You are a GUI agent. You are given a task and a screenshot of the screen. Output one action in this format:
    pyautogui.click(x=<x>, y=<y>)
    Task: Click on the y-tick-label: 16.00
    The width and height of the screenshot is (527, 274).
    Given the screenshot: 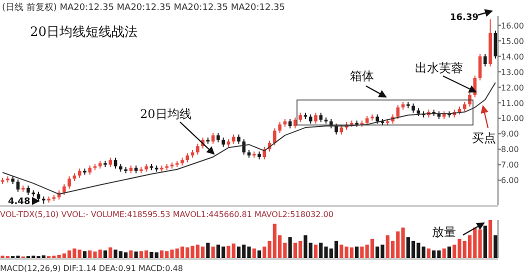 What is the action you would take?
    pyautogui.click(x=512, y=25)
    